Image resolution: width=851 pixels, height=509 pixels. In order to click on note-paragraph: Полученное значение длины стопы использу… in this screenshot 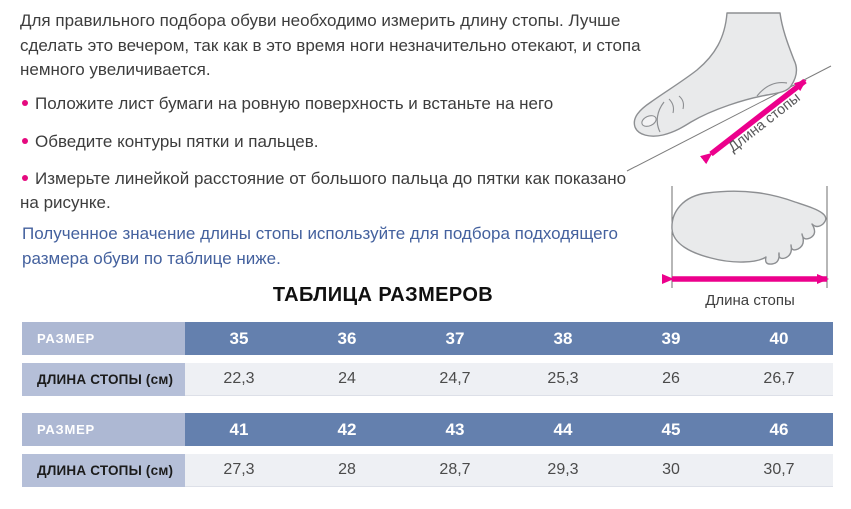, I will do `click(320, 246)`.